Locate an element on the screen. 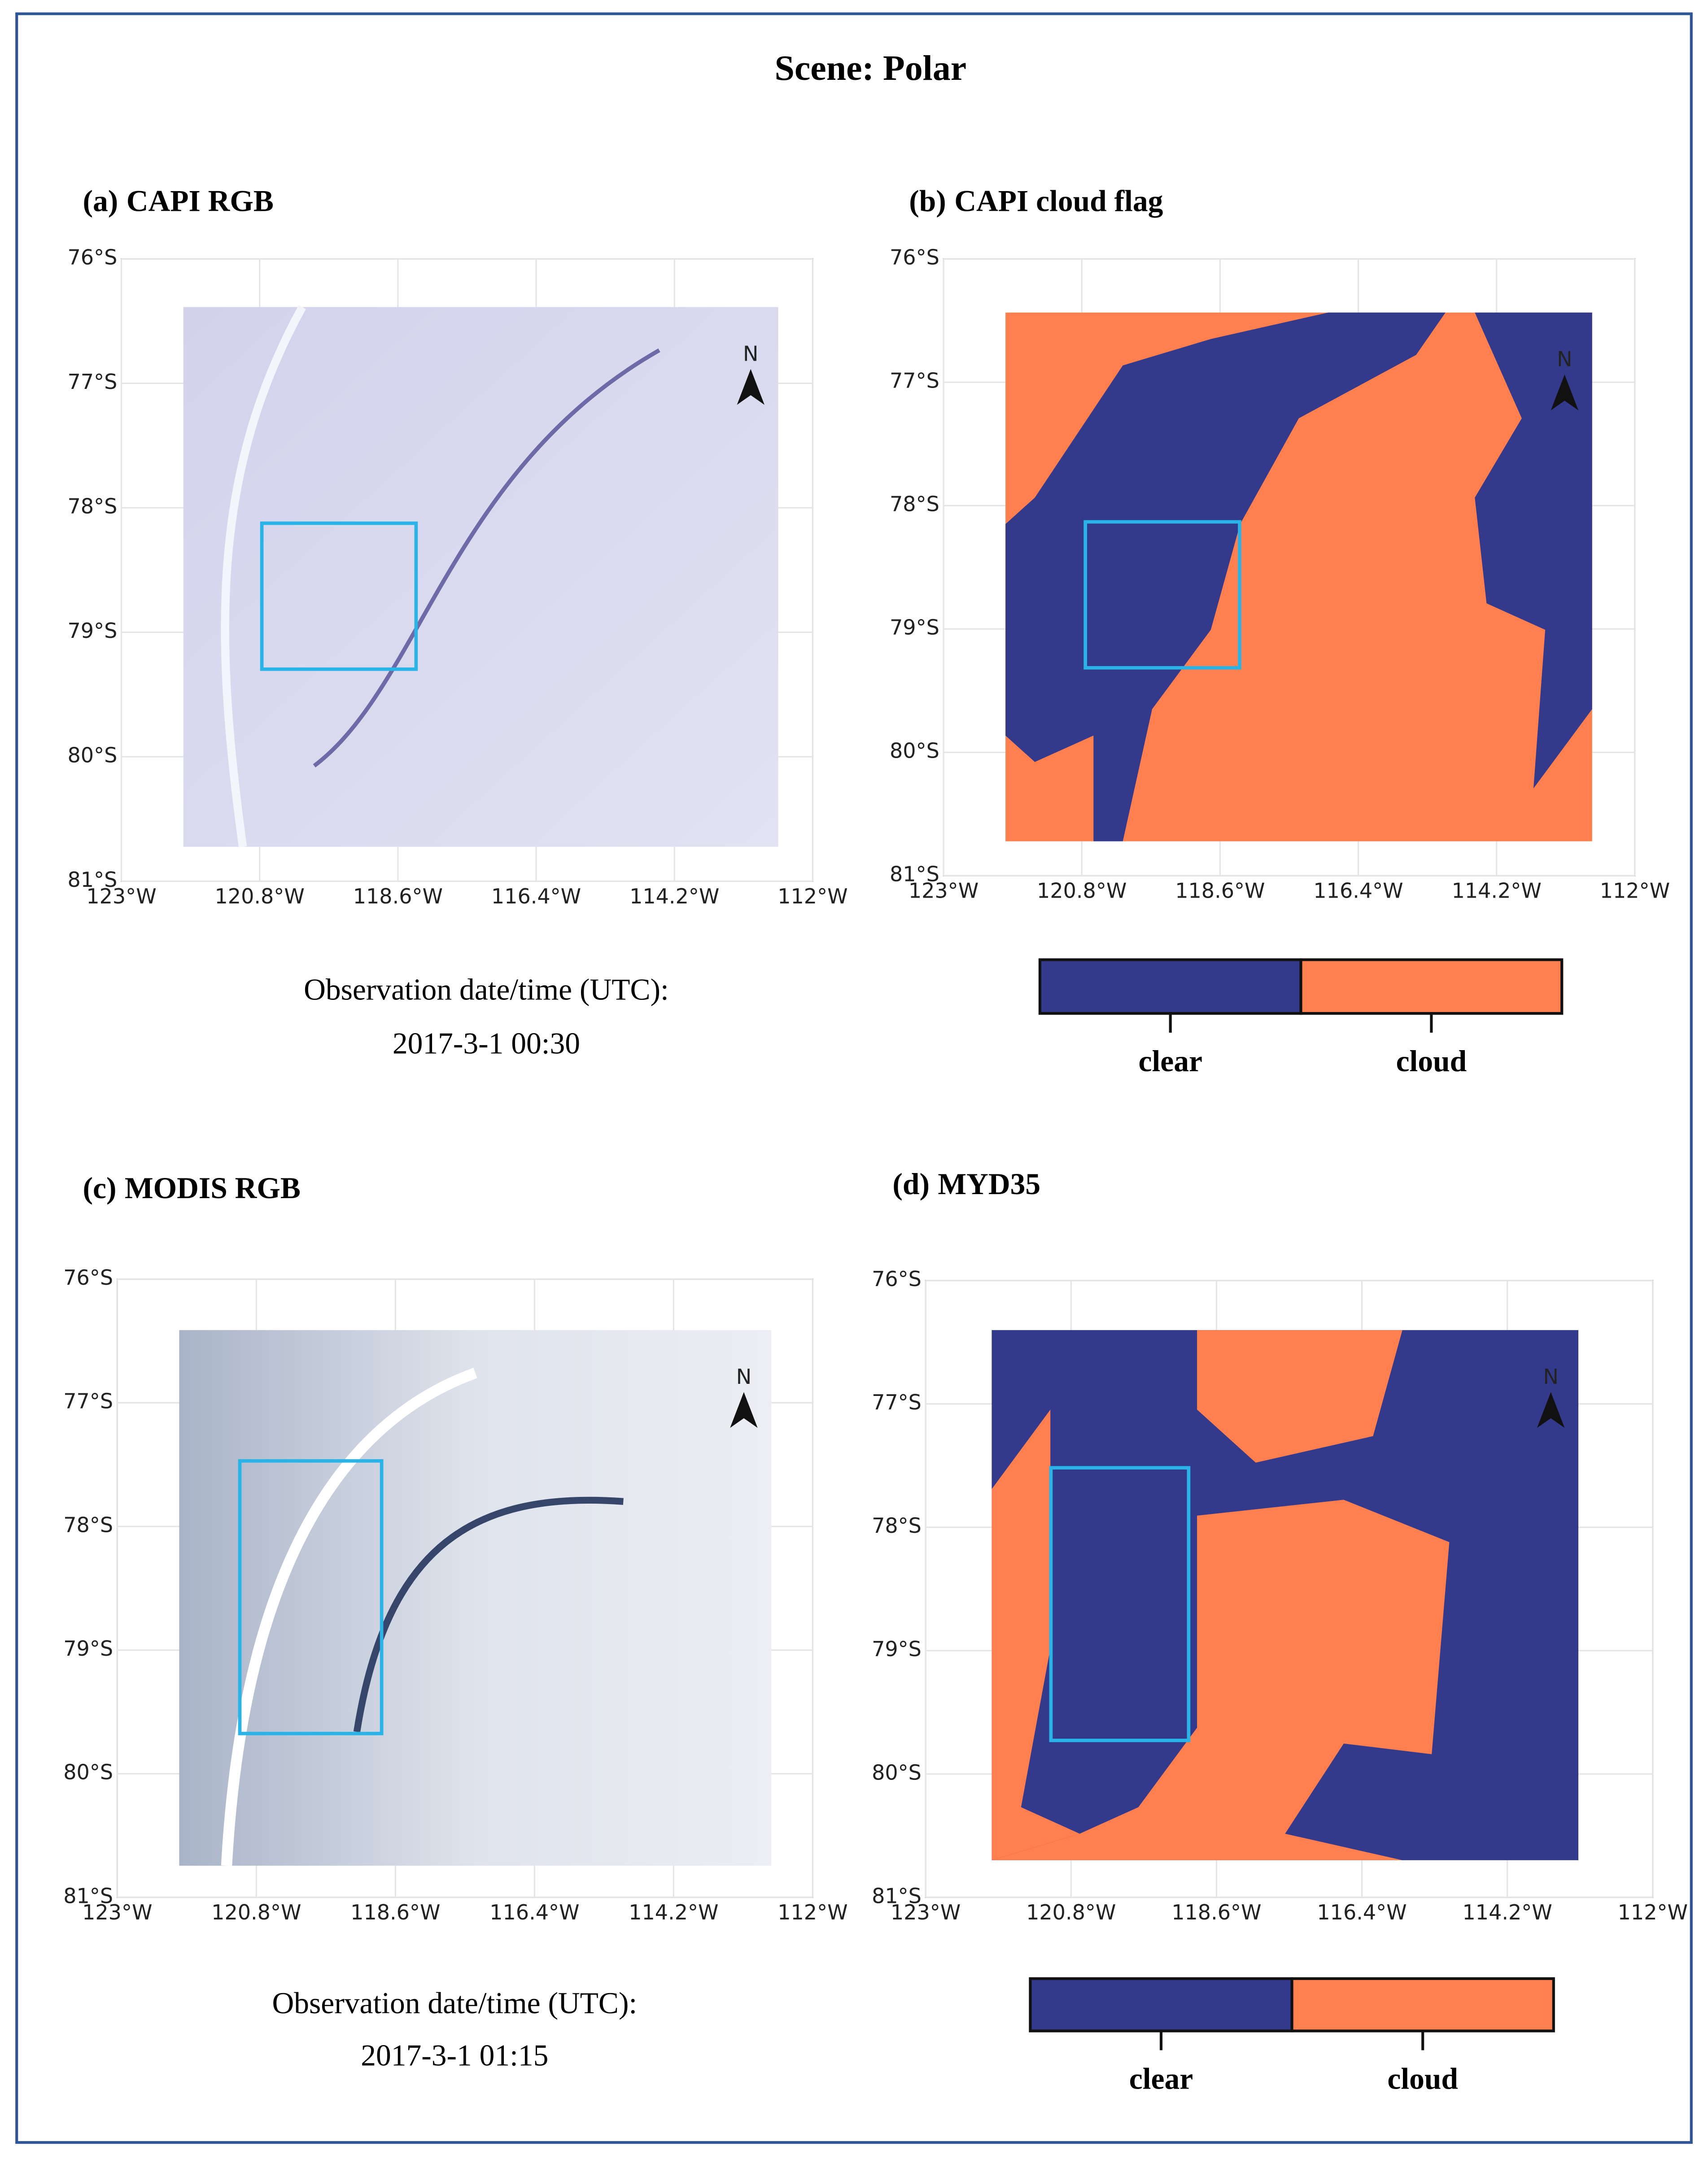  panel-label: (c) is located at coordinates (100, 1188).